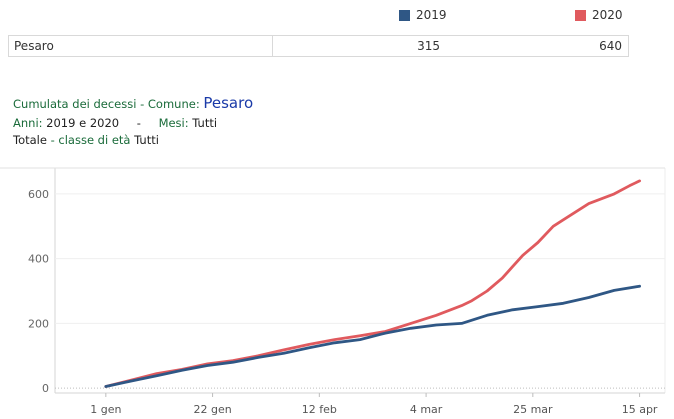 The width and height of the screenshot is (674, 419). I want to click on header-anni-value: 2019 e 2020, so click(83, 123).